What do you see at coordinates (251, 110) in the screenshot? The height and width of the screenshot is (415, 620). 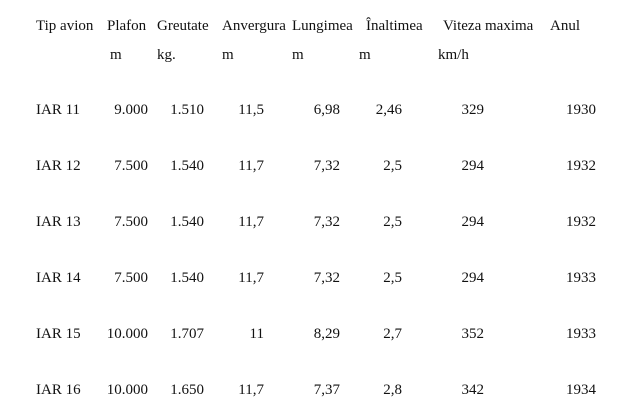 I see `cell-anvergura: 11,5` at bounding box center [251, 110].